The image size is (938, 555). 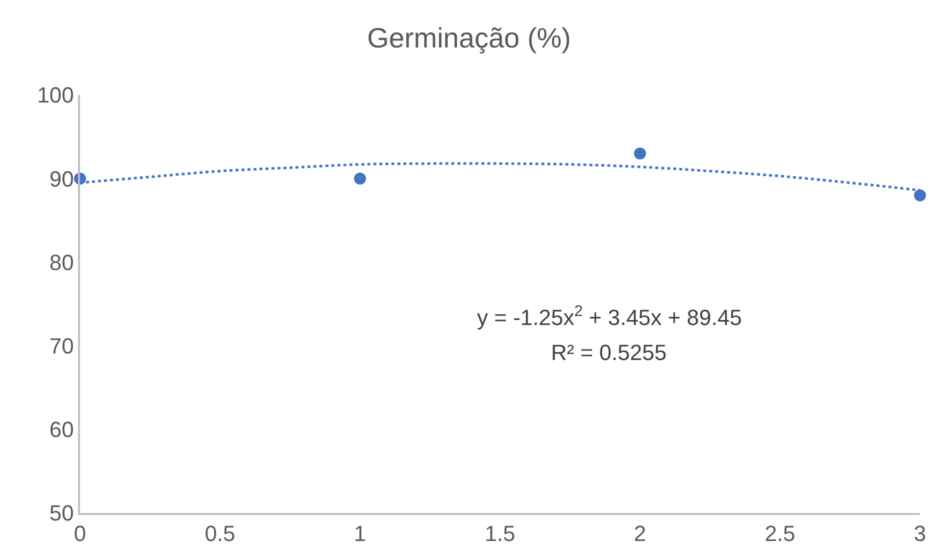 I want to click on y-tick-label: 70, so click(x=61, y=346).